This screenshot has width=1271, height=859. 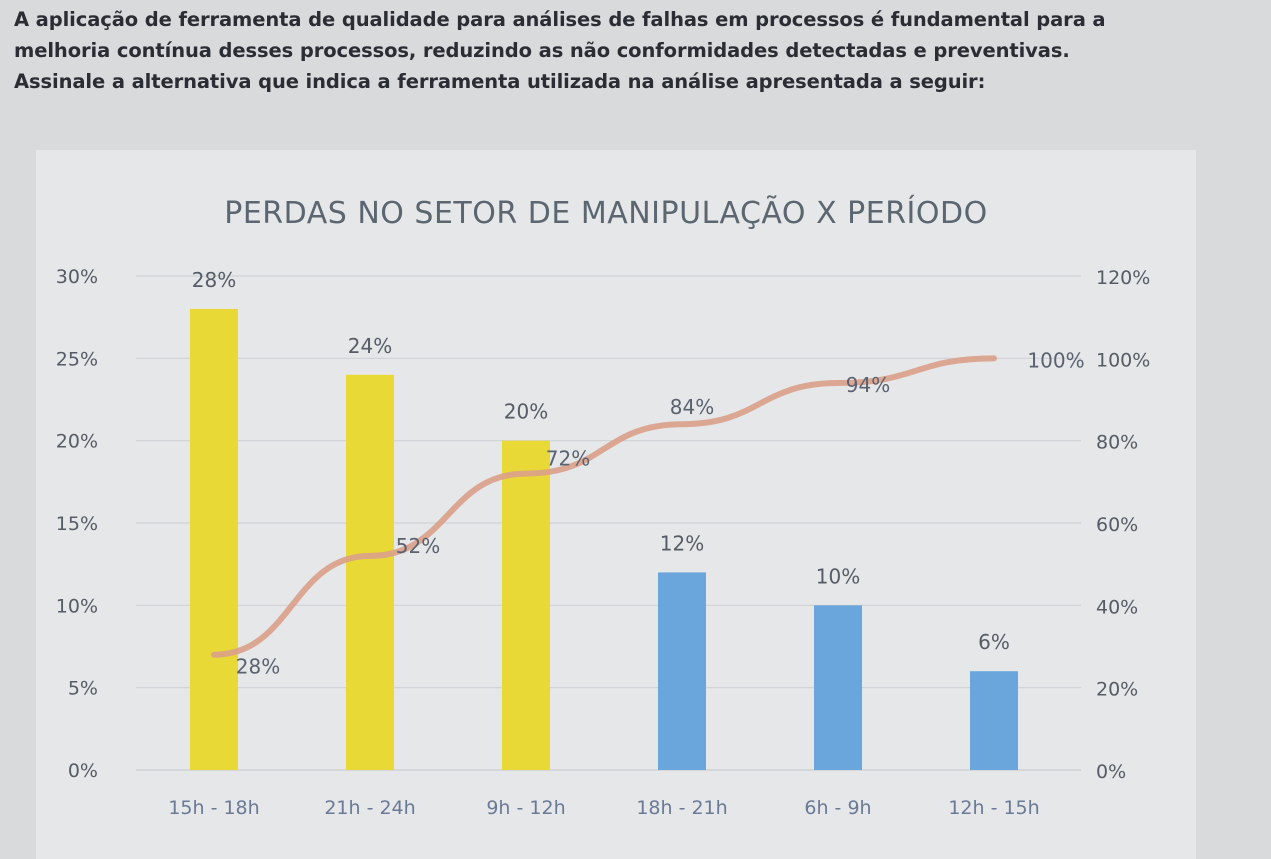 What do you see at coordinates (525, 808) in the screenshot?
I see `x-category-label: 9h - 12h` at bounding box center [525, 808].